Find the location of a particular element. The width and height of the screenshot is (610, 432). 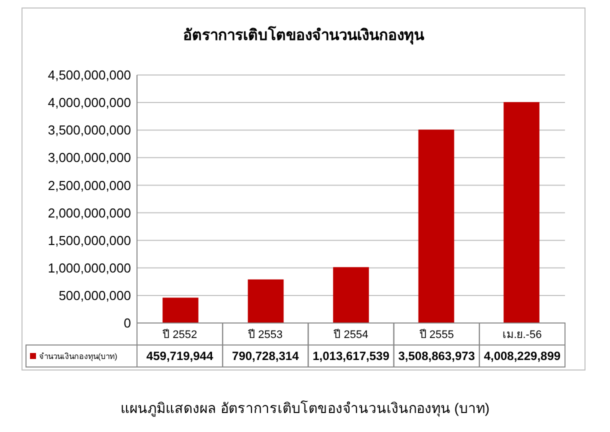

text: 4,008,229,899 is located at coordinates (522, 356).